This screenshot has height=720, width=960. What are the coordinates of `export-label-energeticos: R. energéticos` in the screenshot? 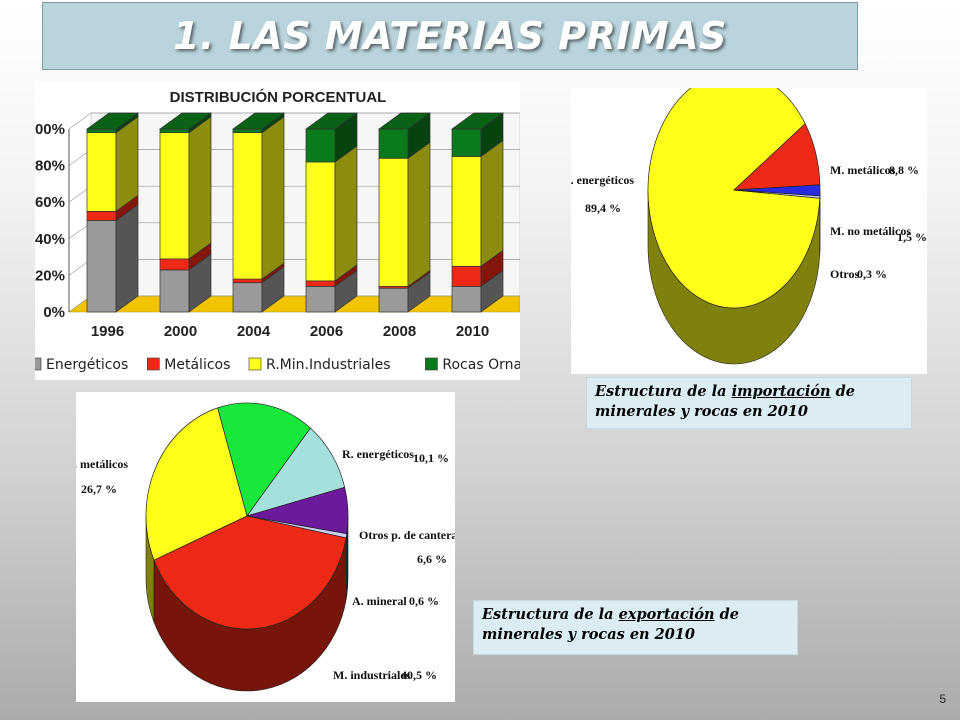 It's located at (378, 454).